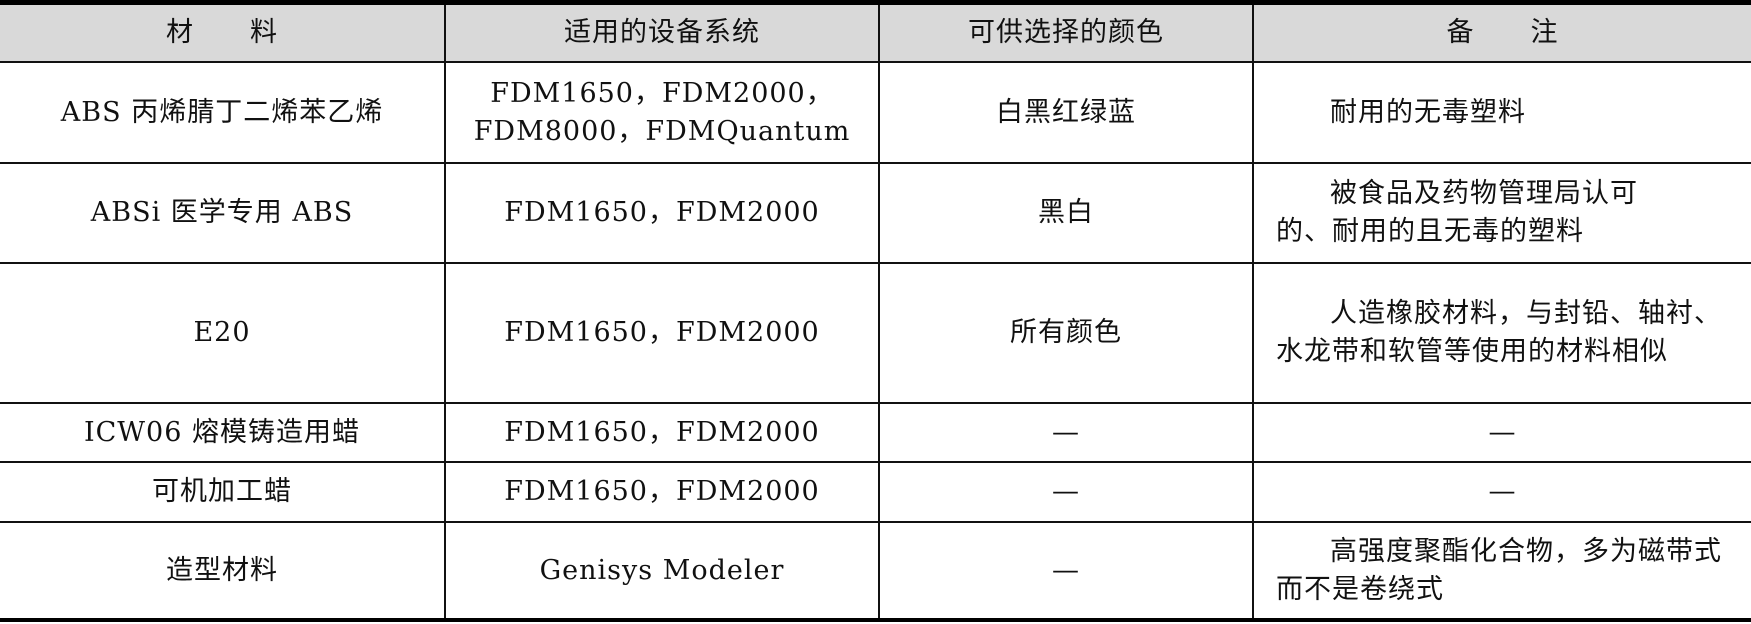 This screenshot has height=624, width=1751. What do you see at coordinates (1066, 213) in the screenshot?
I see `cell-colors: 黑白` at bounding box center [1066, 213].